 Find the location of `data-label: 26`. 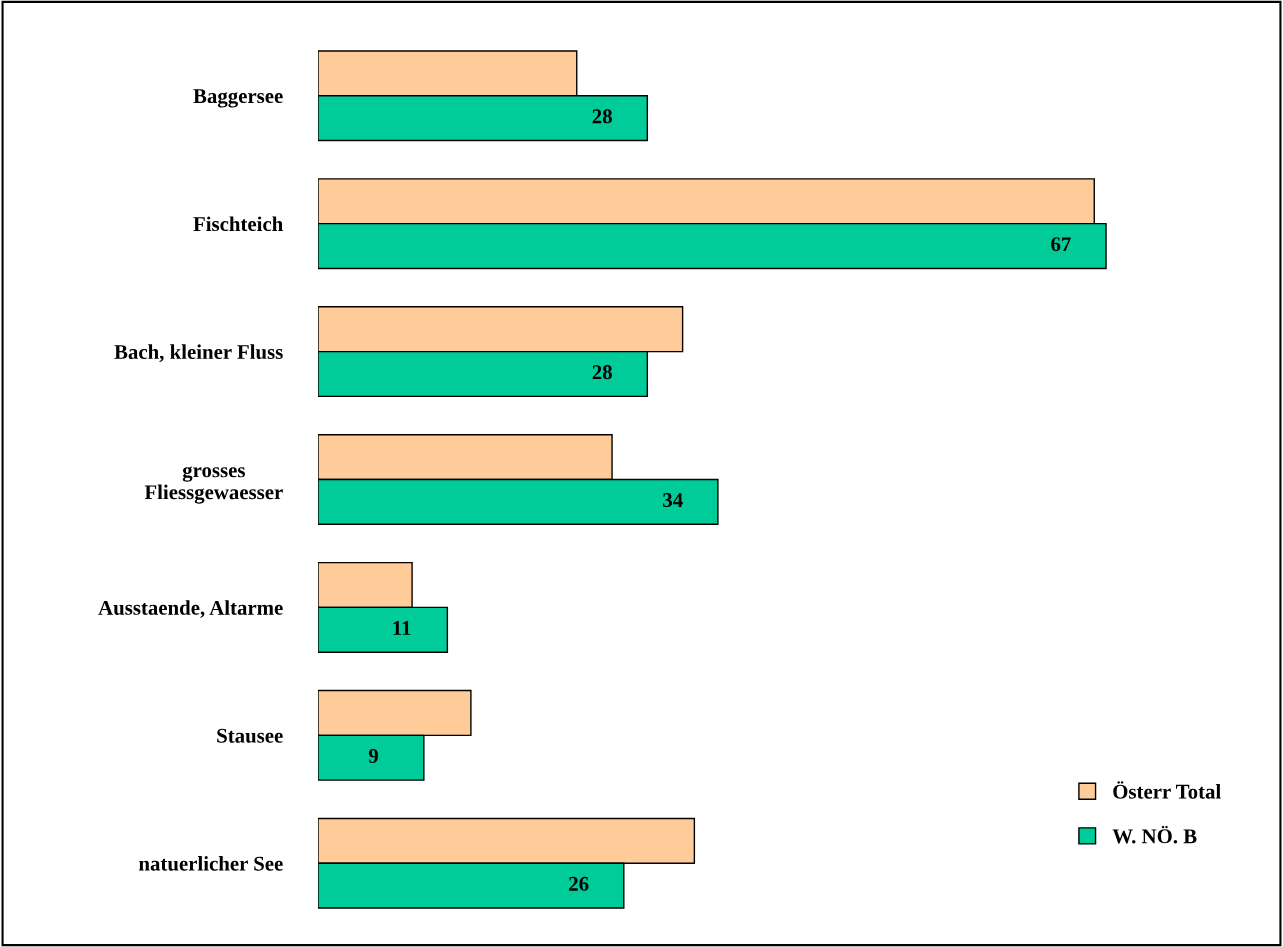

data-label: 26 is located at coordinates (579, 883).